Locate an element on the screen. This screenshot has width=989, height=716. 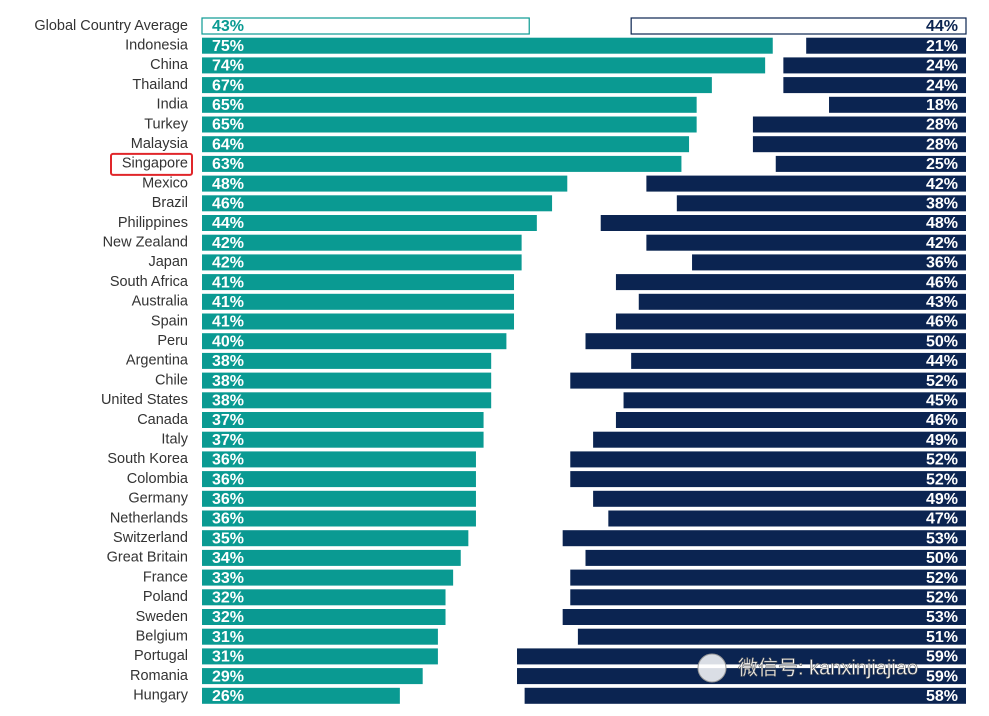
value-label: 42% is located at coordinates (228, 243).